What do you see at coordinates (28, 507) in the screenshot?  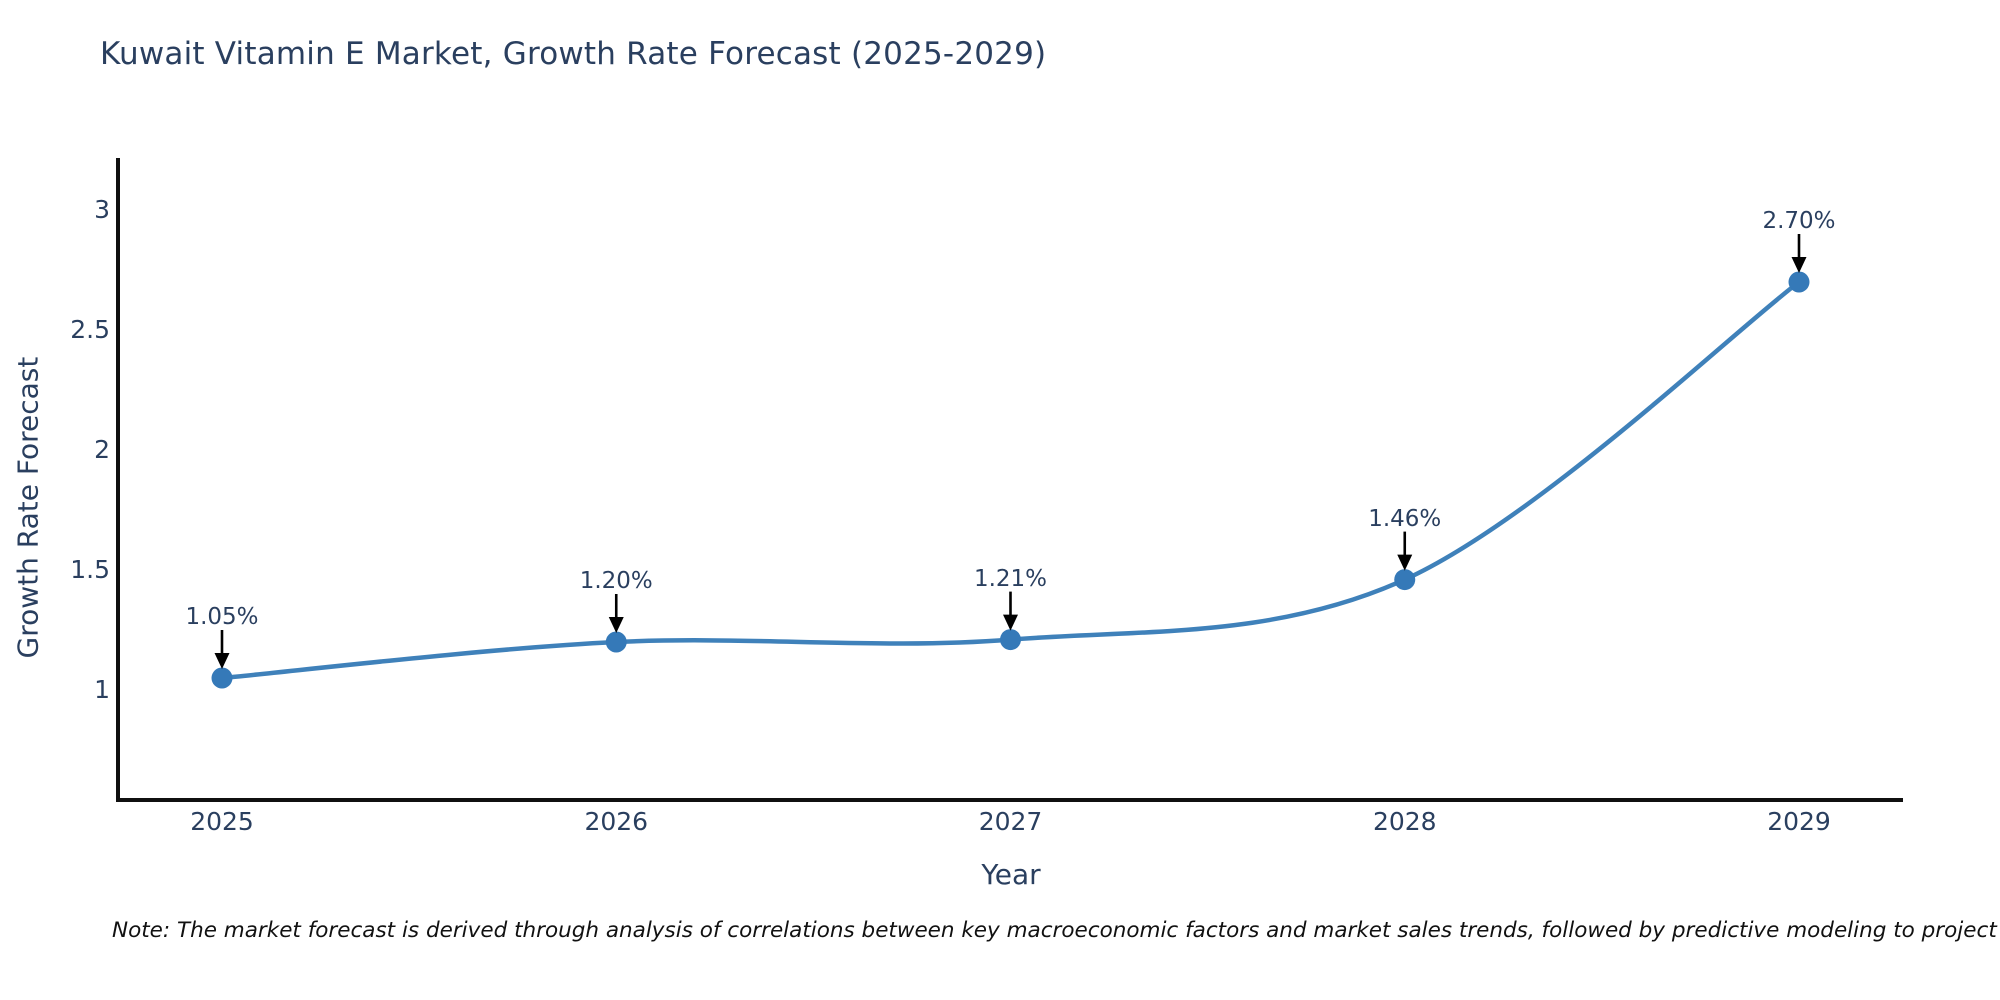 I see `y-axis-title: Growth Rate Forecast` at bounding box center [28, 507].